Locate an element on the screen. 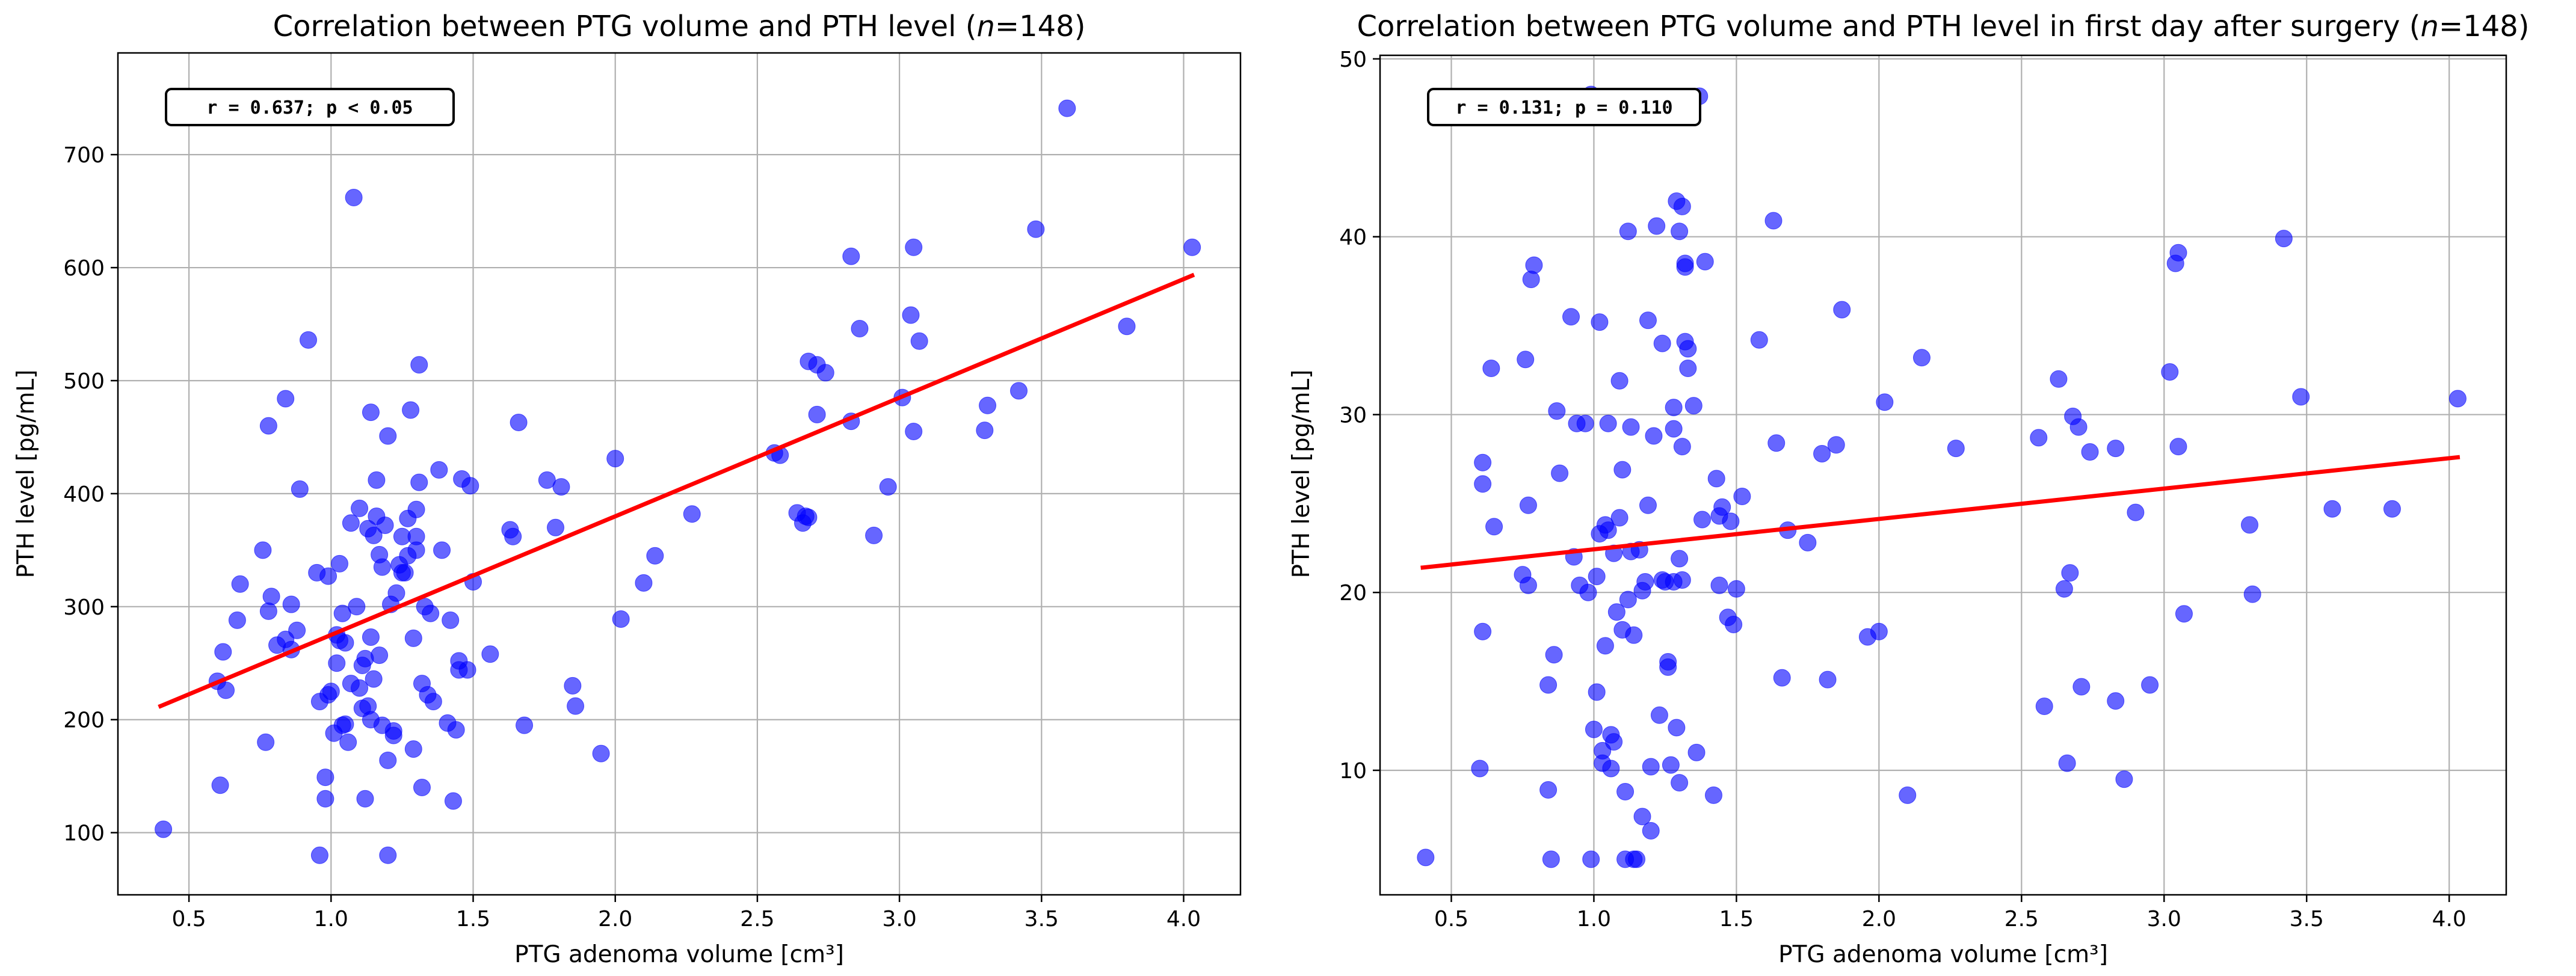 This screenshot has height=976, width=2576. right-annotation-box is located at coordinates (1564, 107).